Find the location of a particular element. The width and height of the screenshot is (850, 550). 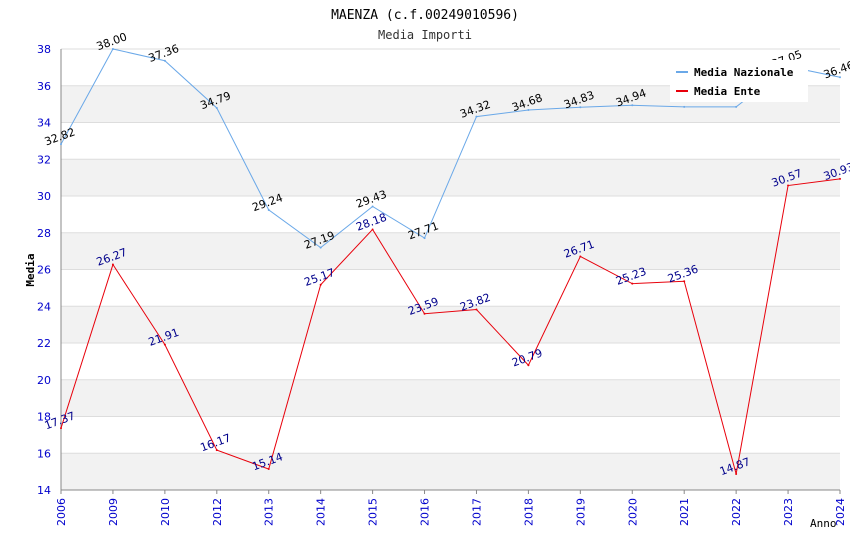

x-tick-label: 2012 is located at coordinates (217, 512).